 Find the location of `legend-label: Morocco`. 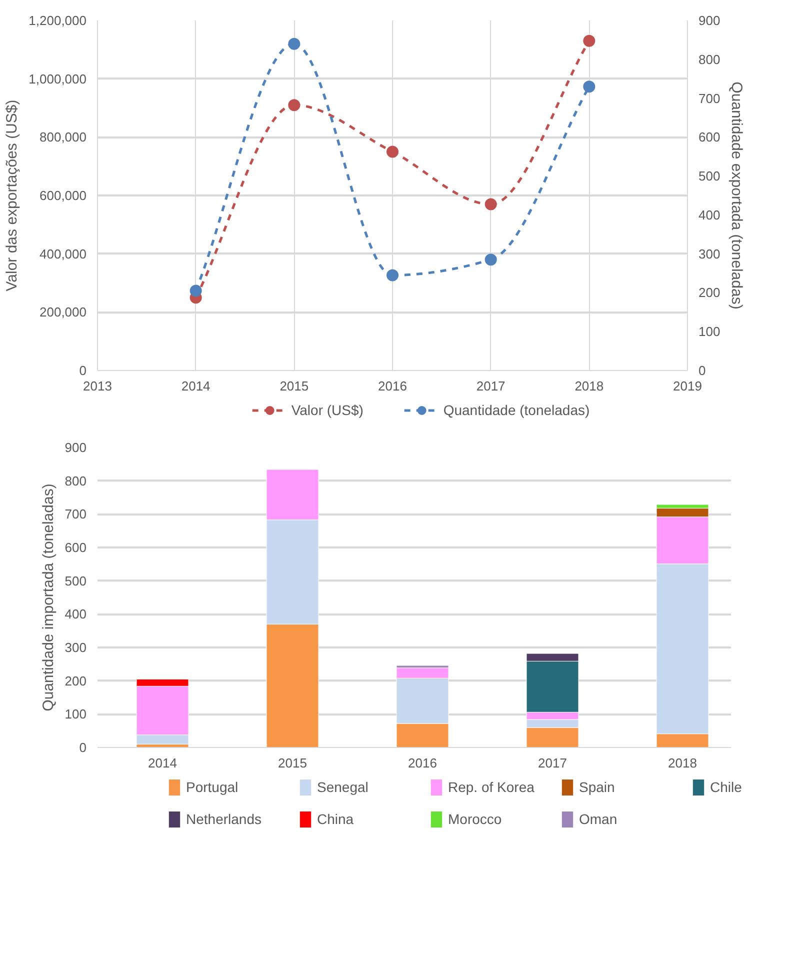

legend-label: Morocco is located at coordinates (475, 819).